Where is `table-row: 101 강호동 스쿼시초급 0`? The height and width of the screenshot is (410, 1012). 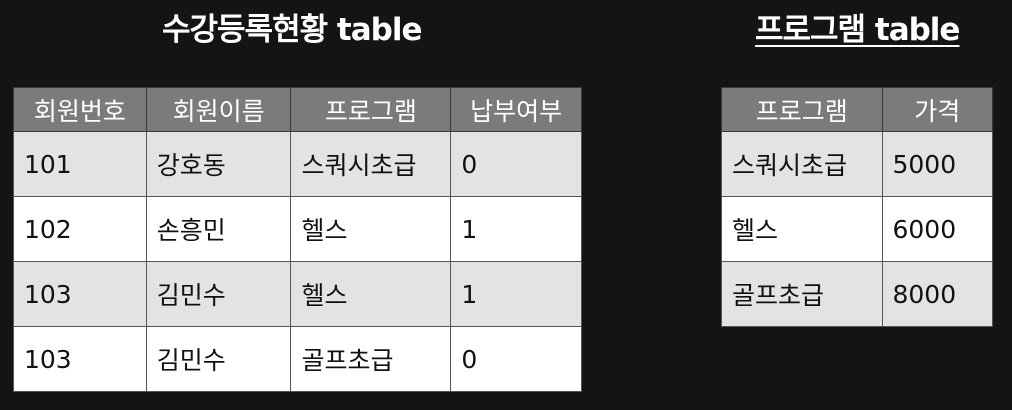
table-row: 101 강호동 스쿼시초급 0 is located at coordinates (297, 164).